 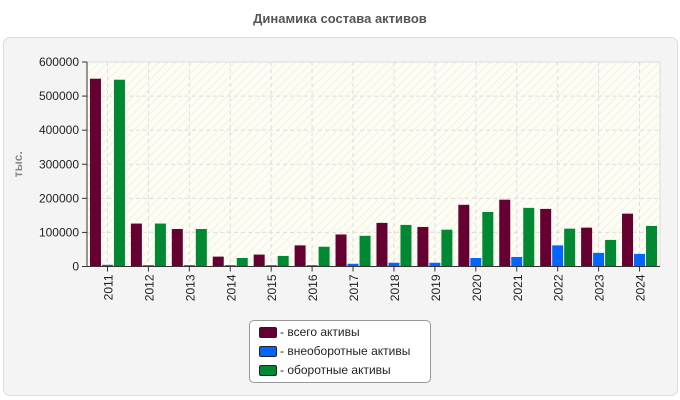 I want to click on y-tick-label: 500000, so click(x=59, y=96).